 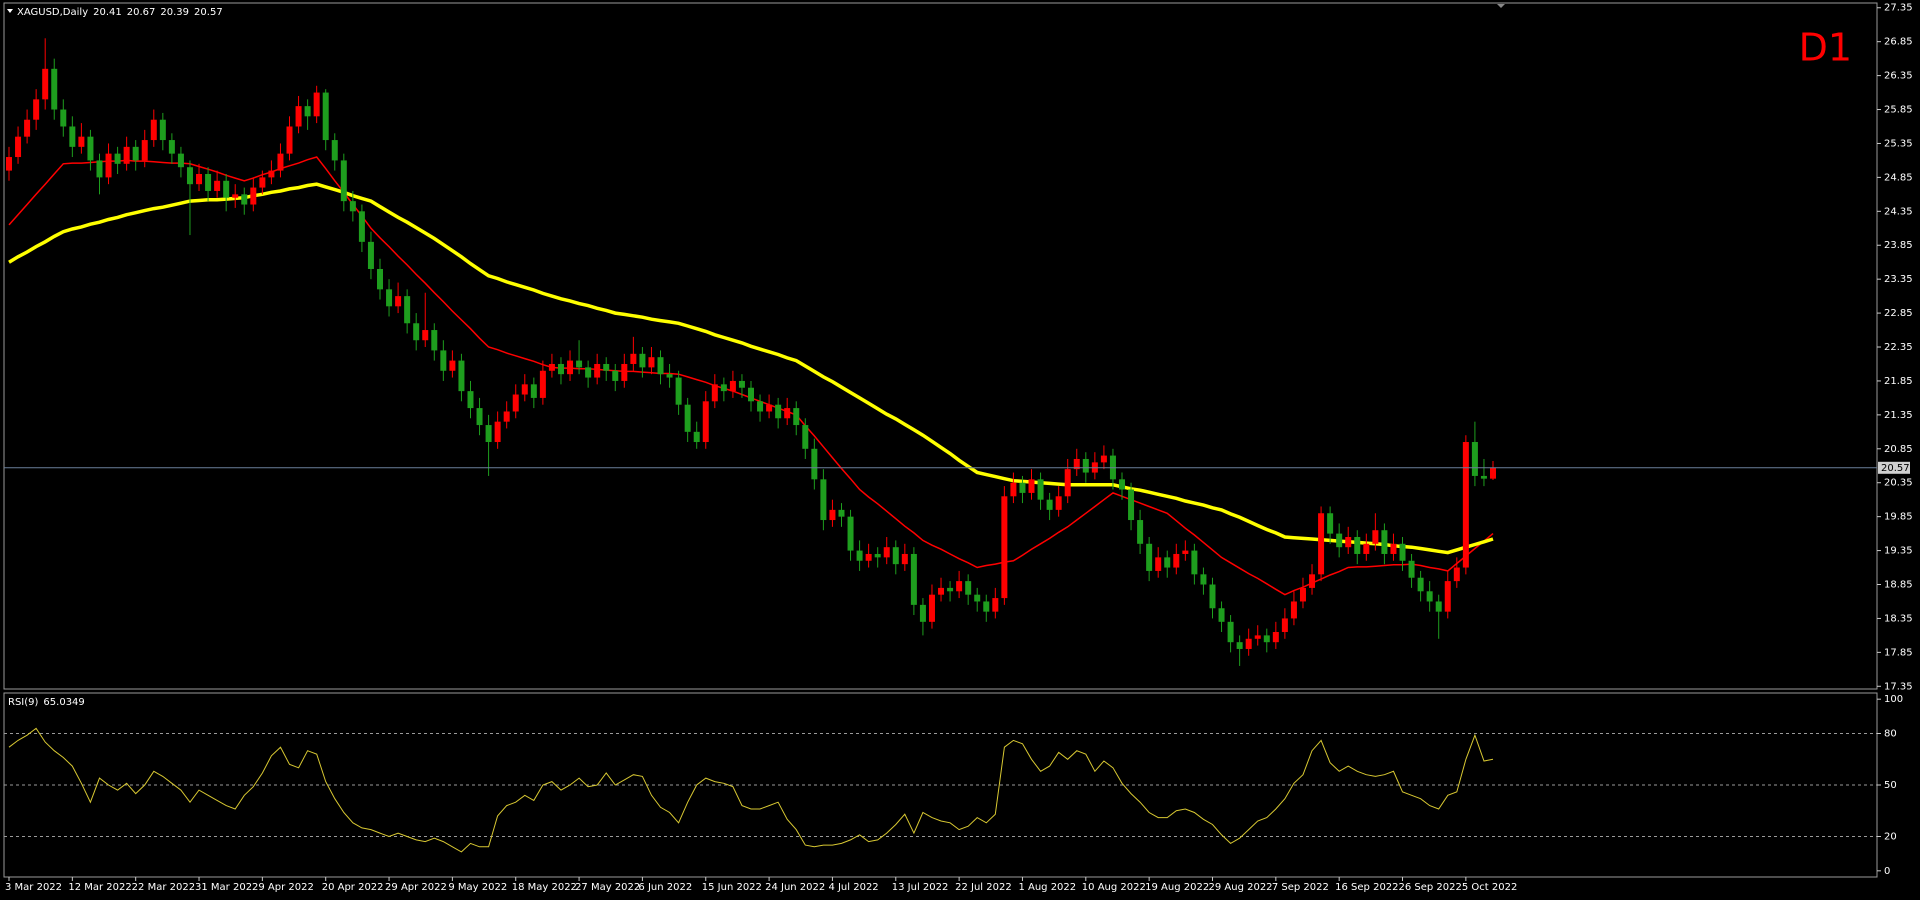 I want to click on x-tick-label: 15 Jun 2022, so click(x=732, y=887).